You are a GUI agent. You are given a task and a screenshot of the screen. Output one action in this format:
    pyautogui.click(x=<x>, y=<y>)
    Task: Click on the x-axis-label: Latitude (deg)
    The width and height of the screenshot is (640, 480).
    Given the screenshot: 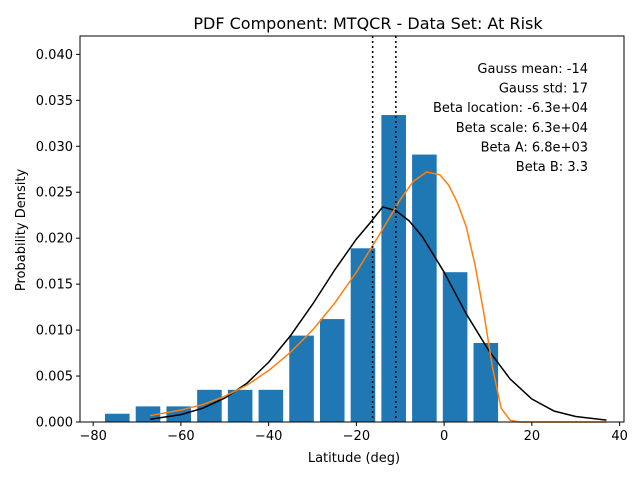 What is the action you would take?
    pyautogui.click(x=354, y=458)
    